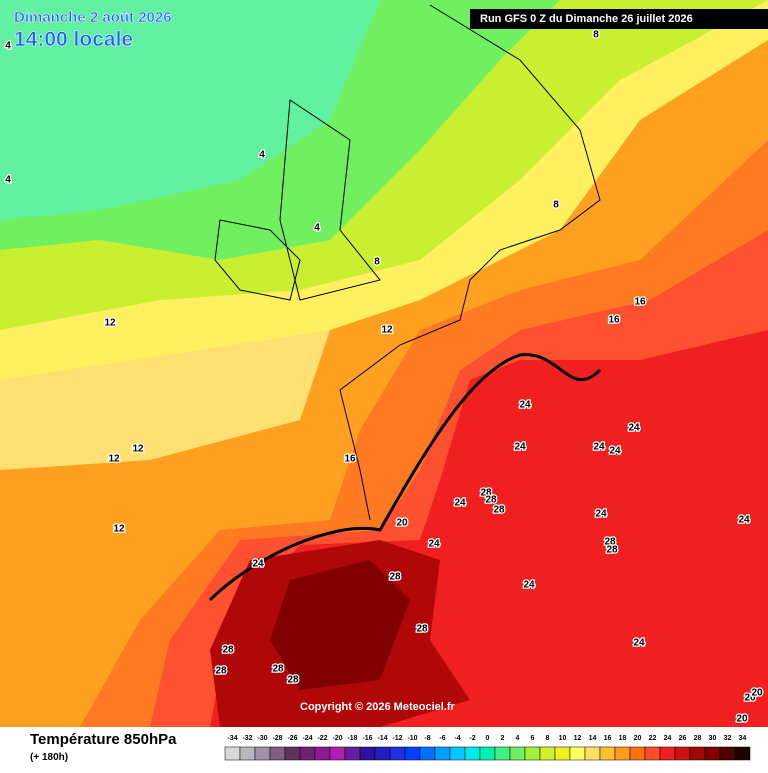 This screenshot has height=773, width=768. I want to click on scale-label: 18, so click(623, 738).